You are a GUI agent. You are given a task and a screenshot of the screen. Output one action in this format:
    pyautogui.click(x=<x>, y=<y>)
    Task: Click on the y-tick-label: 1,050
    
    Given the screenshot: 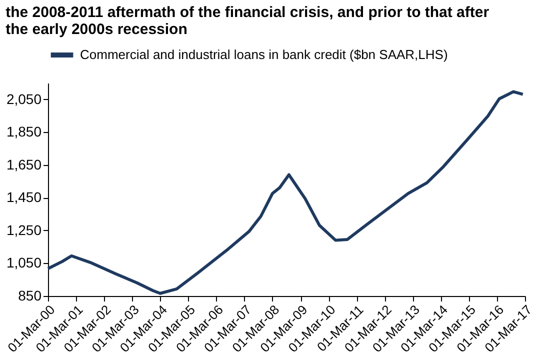 What is the action you would take?
    pyautogui.click(x=24, y=262)
    